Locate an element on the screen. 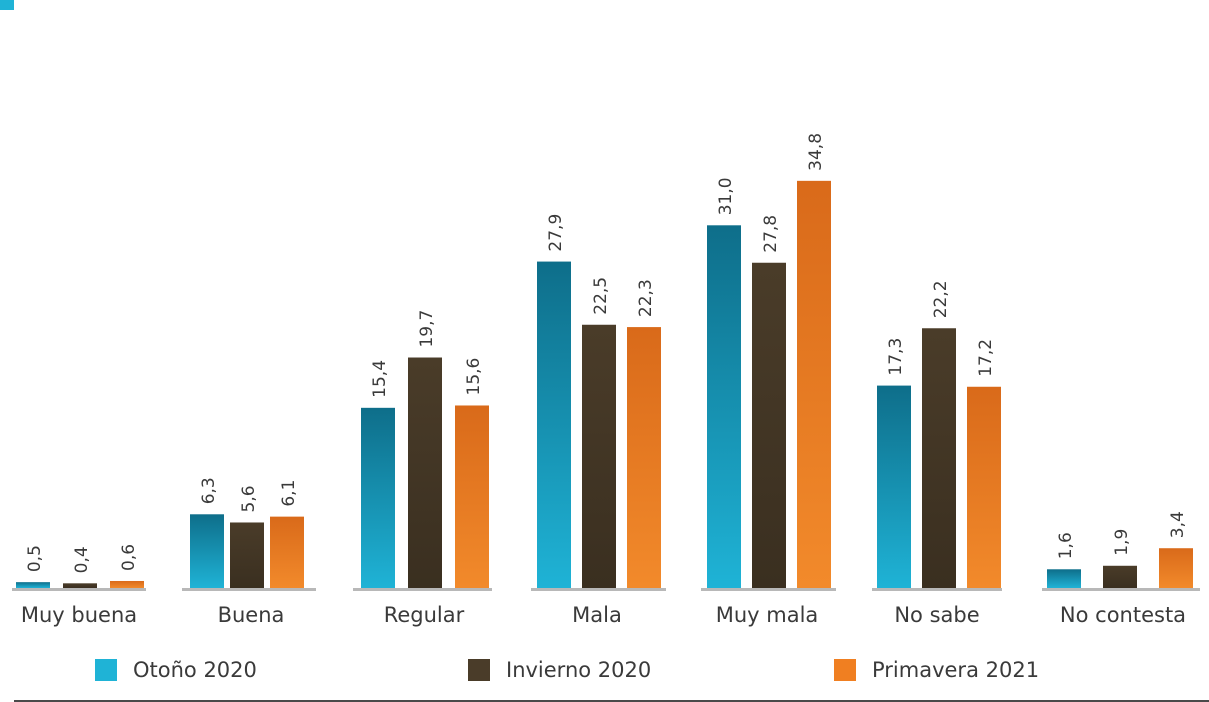  data-label: 22,2 is located at coordinates (941, 299).